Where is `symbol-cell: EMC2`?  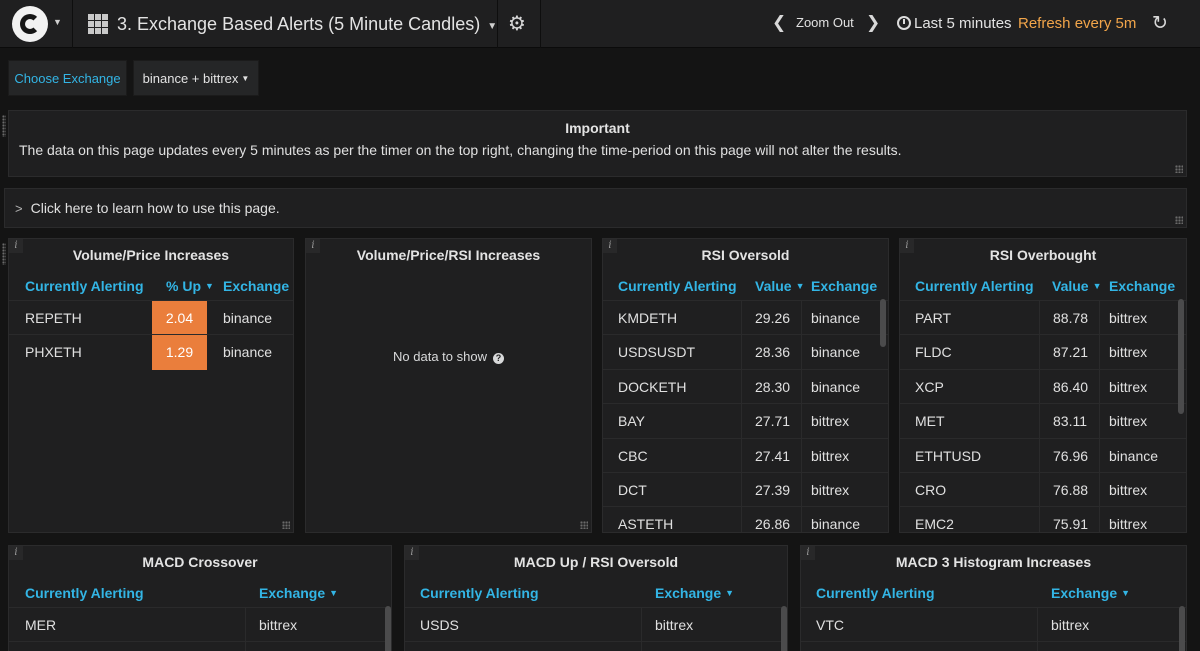 symbol-cell: EMC2 is located at coordinates (934, 524).